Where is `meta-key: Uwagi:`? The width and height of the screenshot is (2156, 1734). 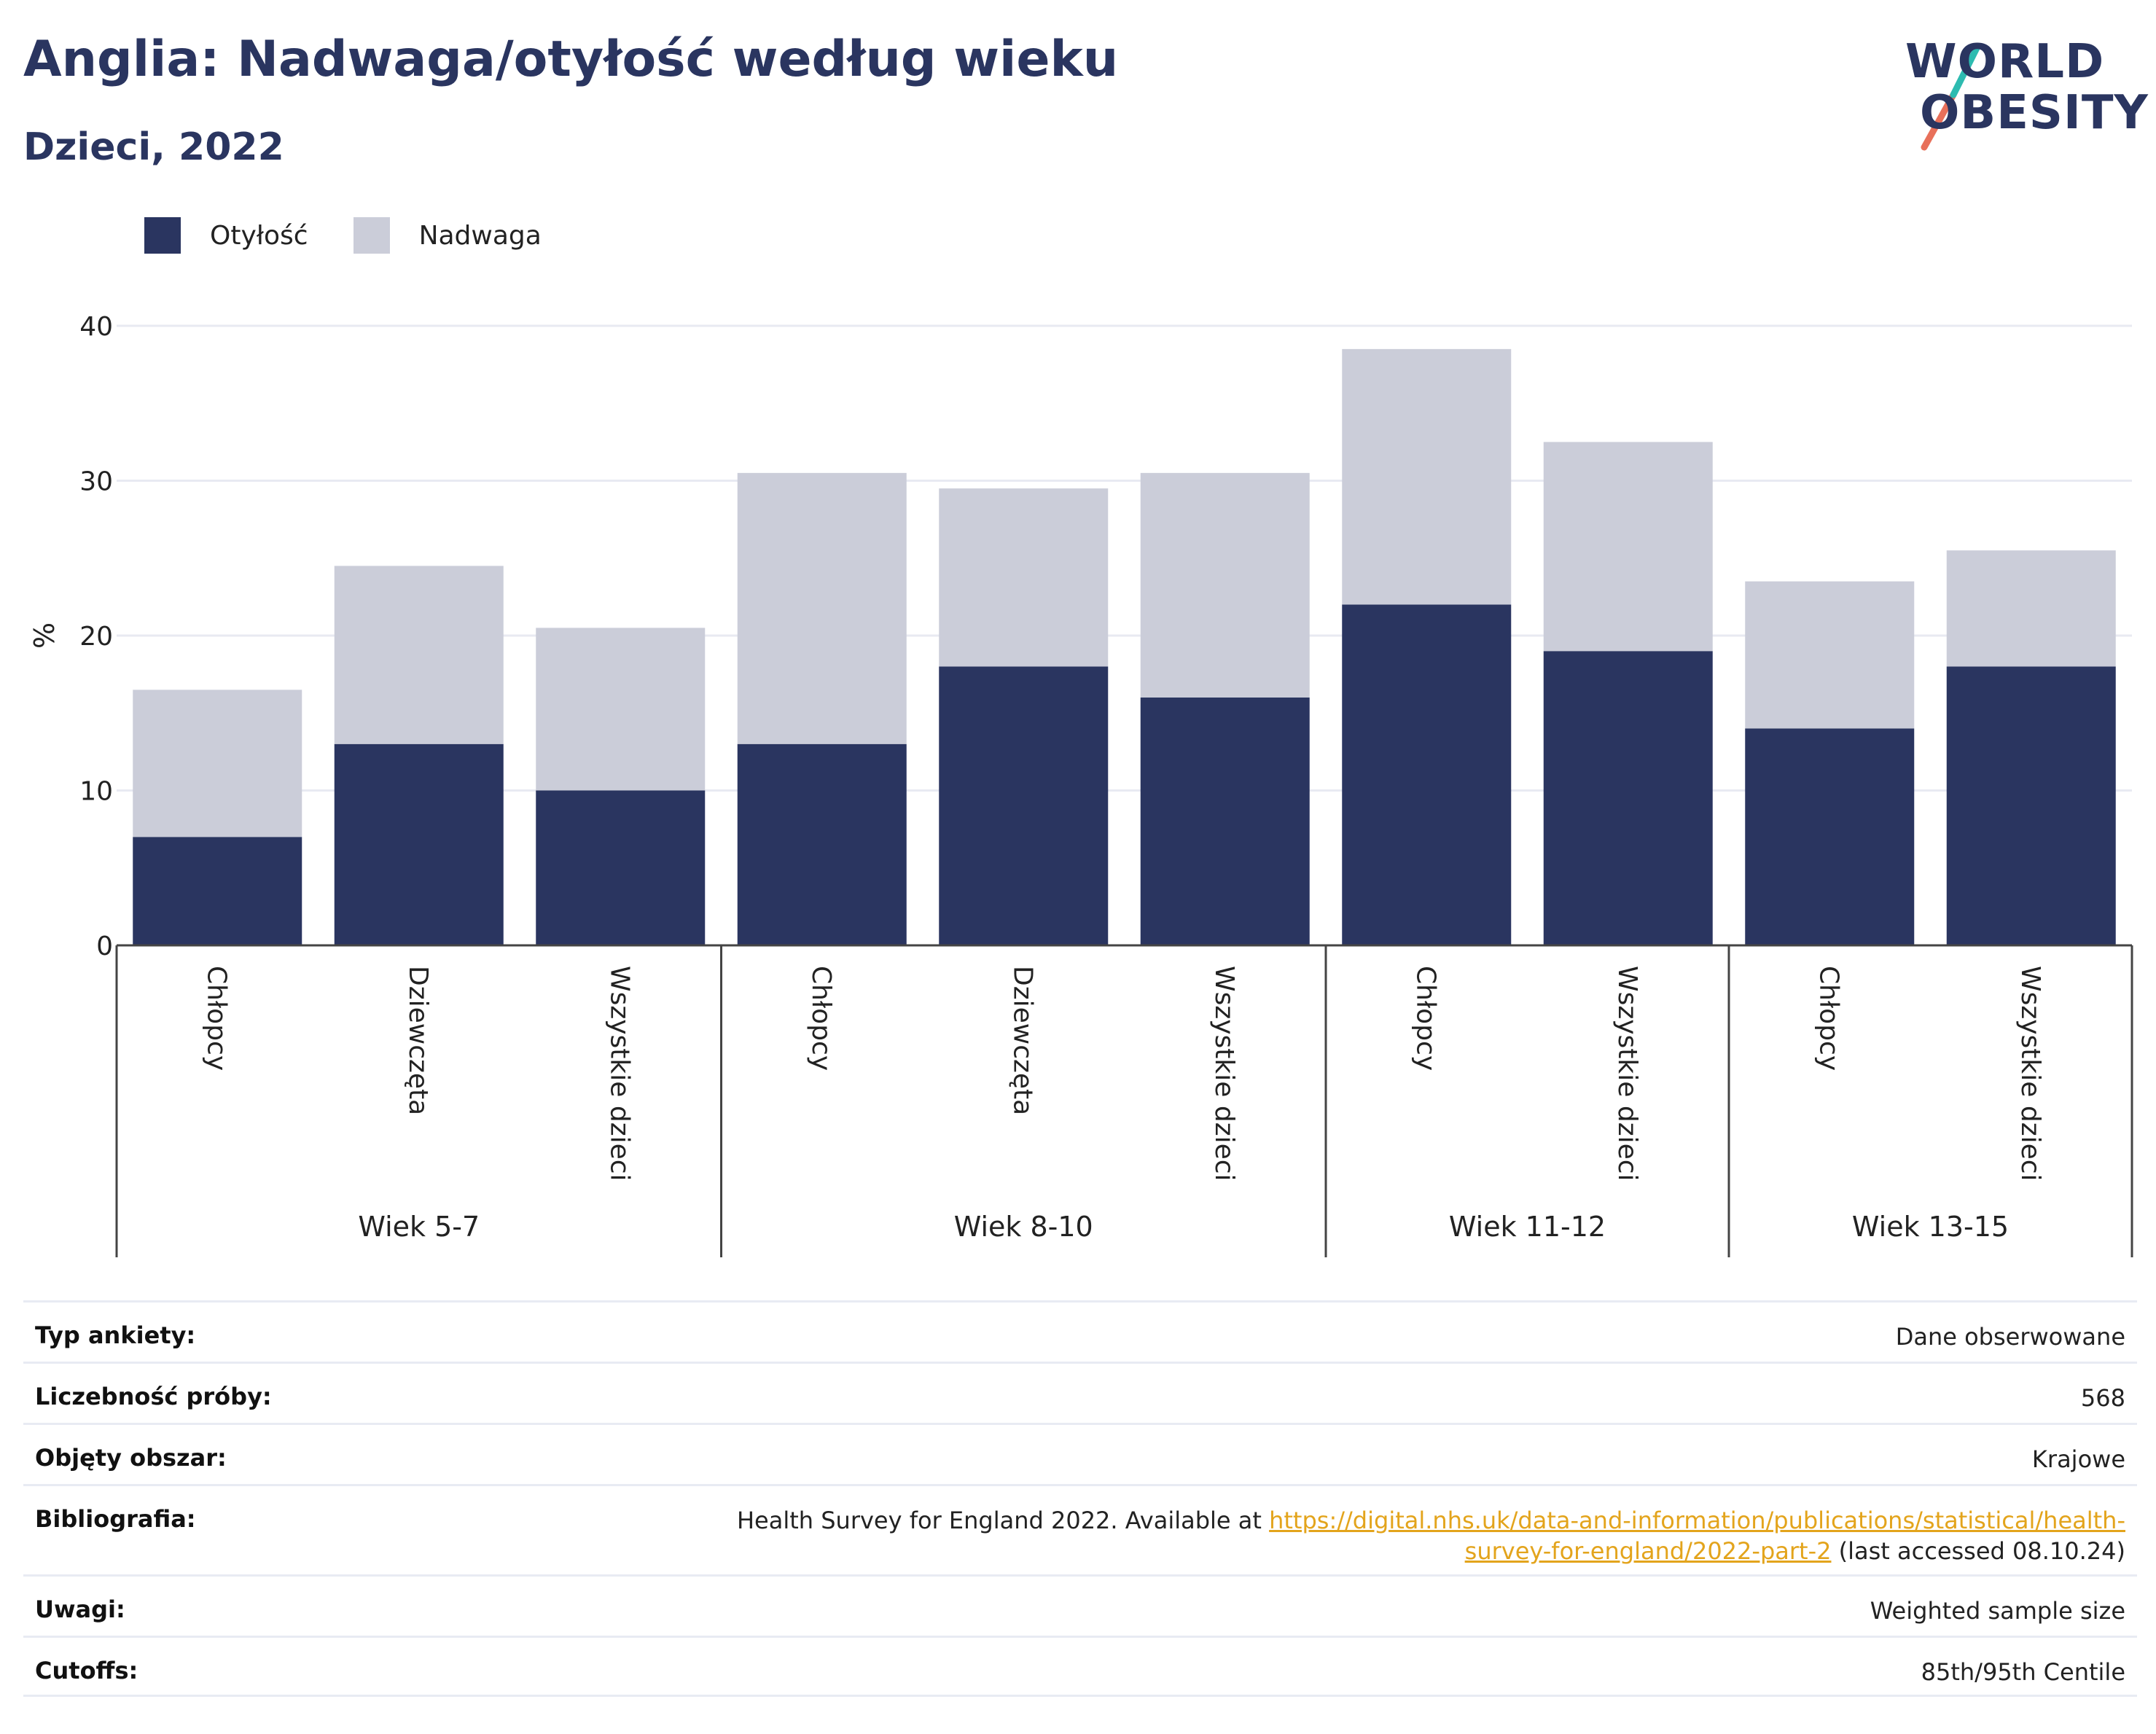
meta-key: Uwagi: is located at coordinates (80, 1610).